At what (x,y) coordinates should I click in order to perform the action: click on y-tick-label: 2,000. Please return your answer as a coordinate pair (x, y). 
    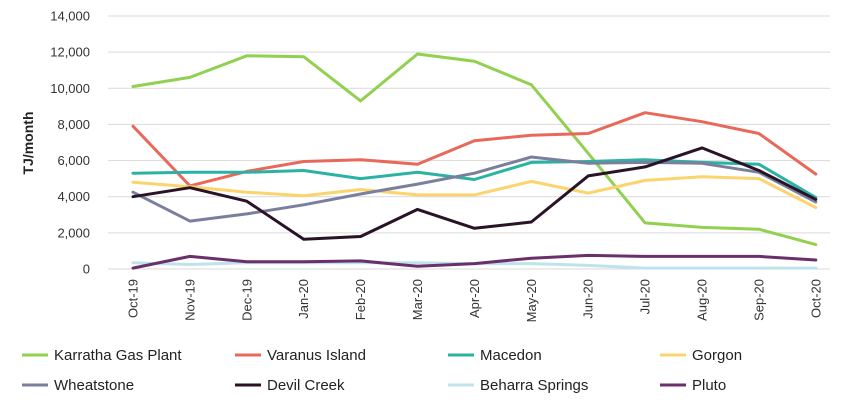
    Looking at the image, I should click on (73, 232).